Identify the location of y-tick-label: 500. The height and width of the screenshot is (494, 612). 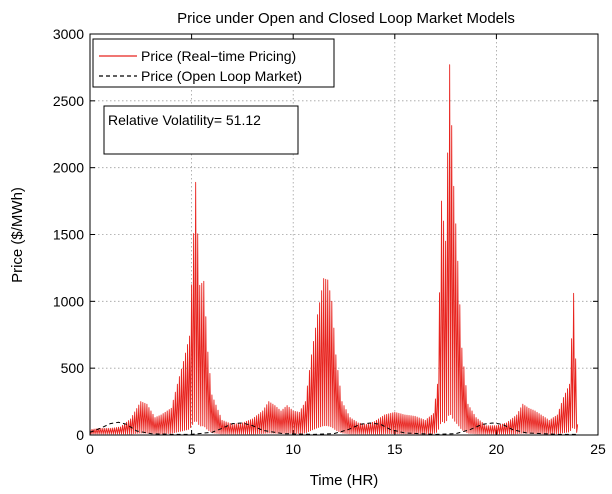
(73, 368).